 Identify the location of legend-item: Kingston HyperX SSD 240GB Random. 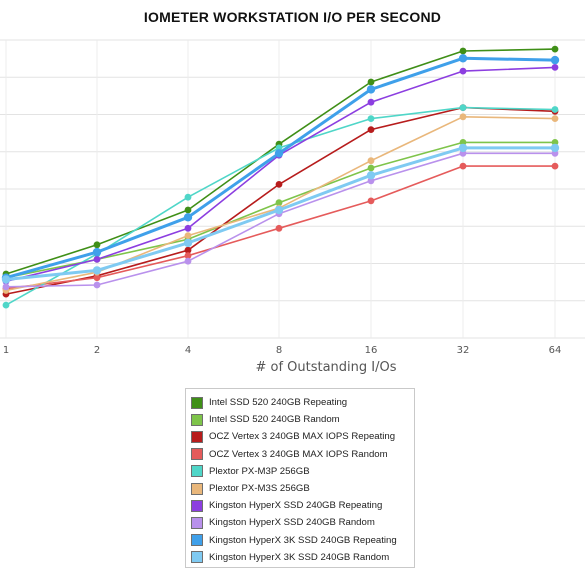
(302, 522).